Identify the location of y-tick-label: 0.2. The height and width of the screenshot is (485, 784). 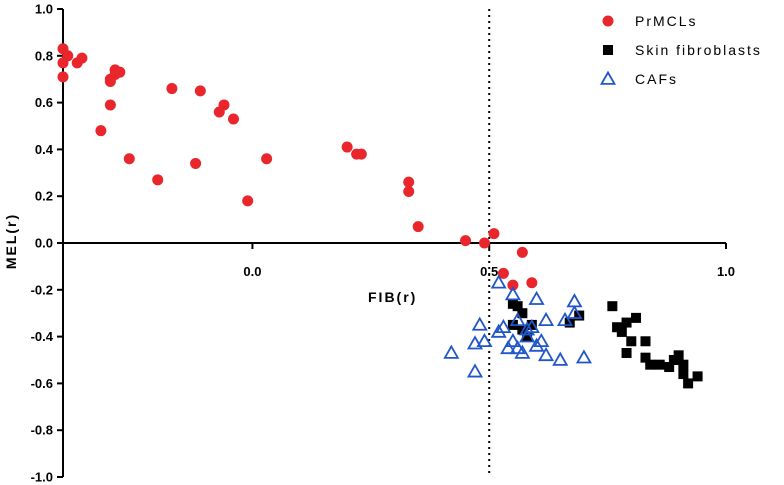
(44, 196).